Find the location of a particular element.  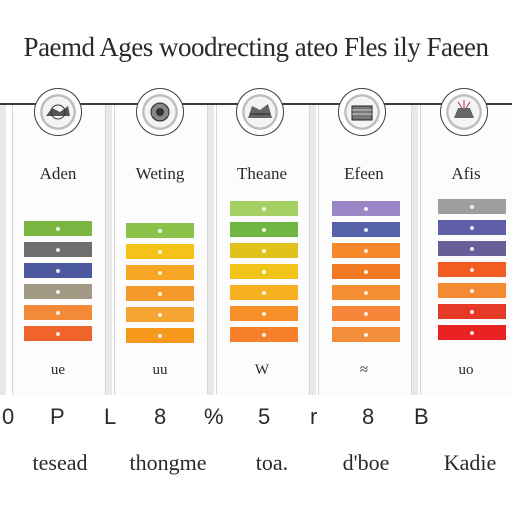

column-label: Theane is located at coordinates (262, 173).